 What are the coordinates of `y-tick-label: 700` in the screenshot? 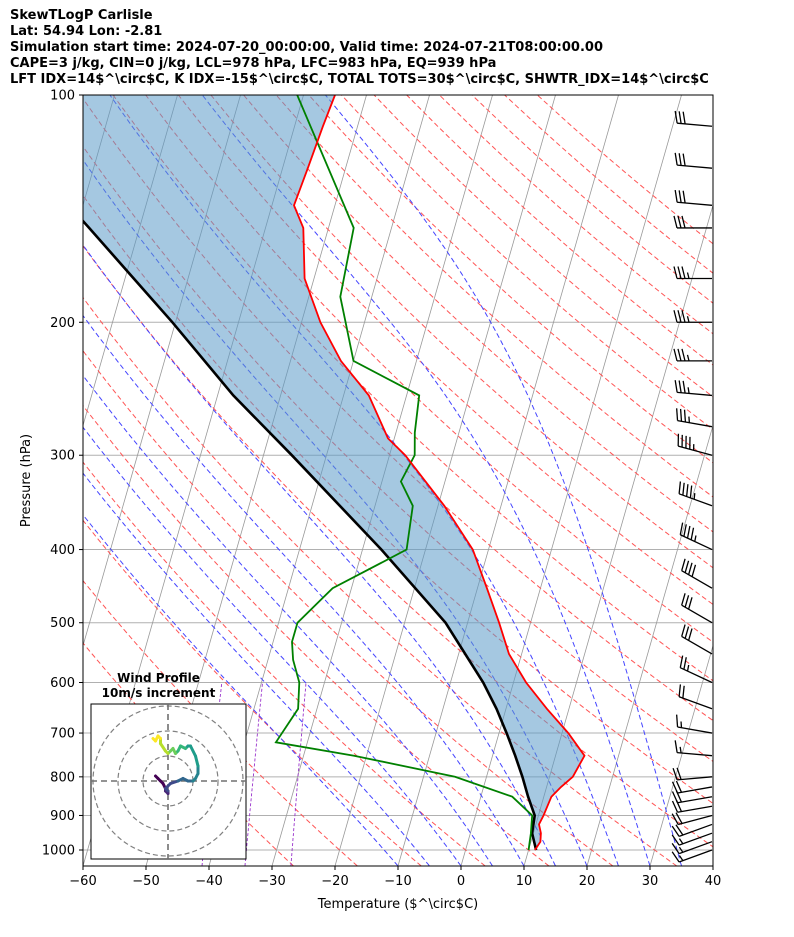 It's located at (62, 734).